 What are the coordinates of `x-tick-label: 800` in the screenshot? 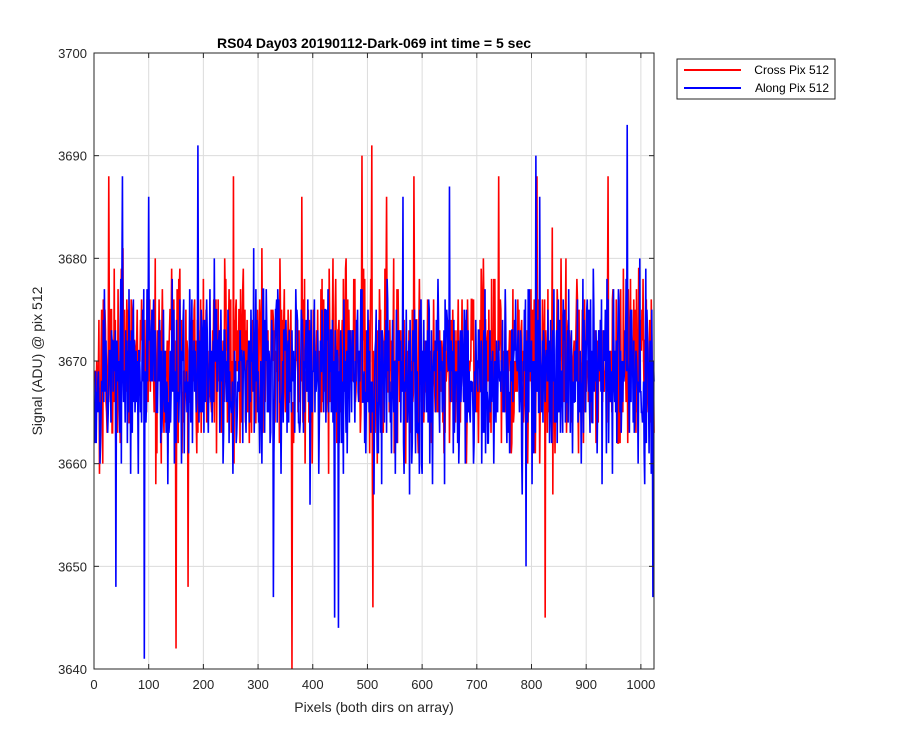 It's located at (532, 684).